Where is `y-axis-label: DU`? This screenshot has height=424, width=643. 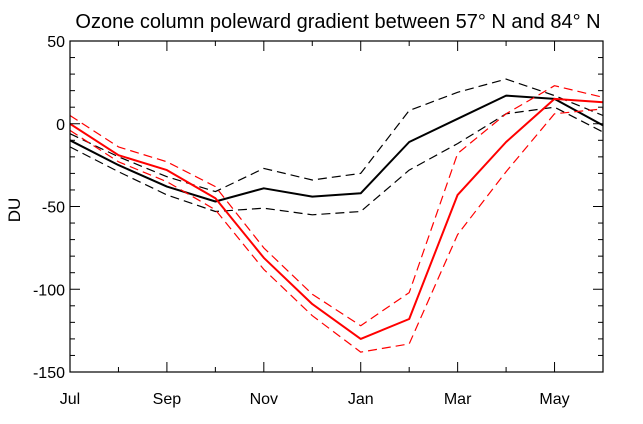
y-axis-label: DU is located at coordinates (14, 210).